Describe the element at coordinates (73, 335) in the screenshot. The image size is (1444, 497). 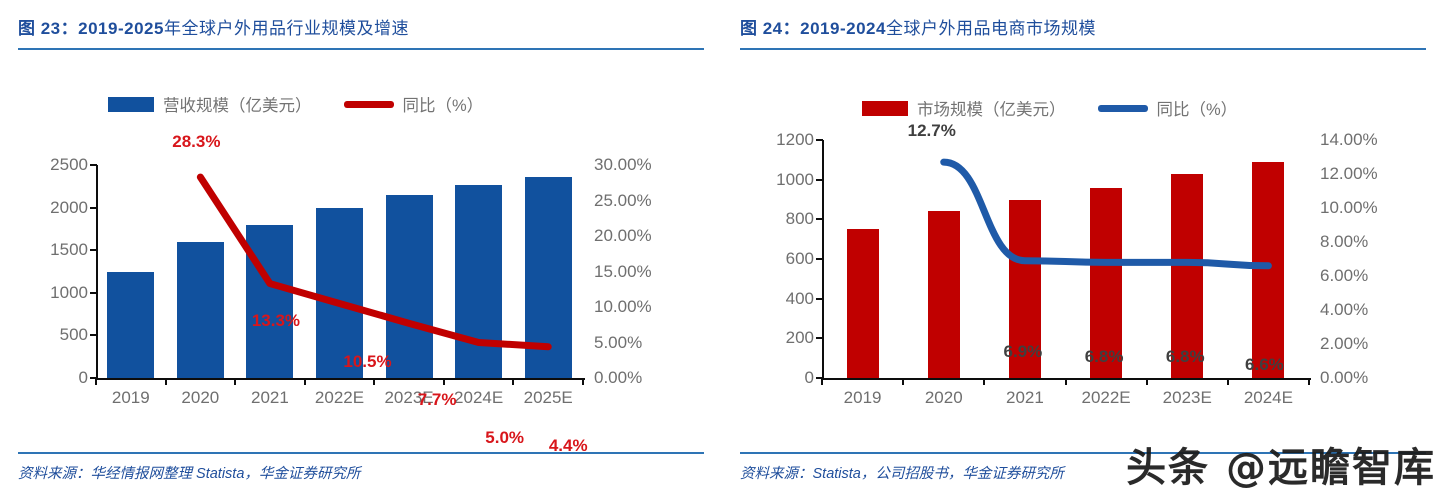
I see `y-axis-tick-label: 500` at that location.